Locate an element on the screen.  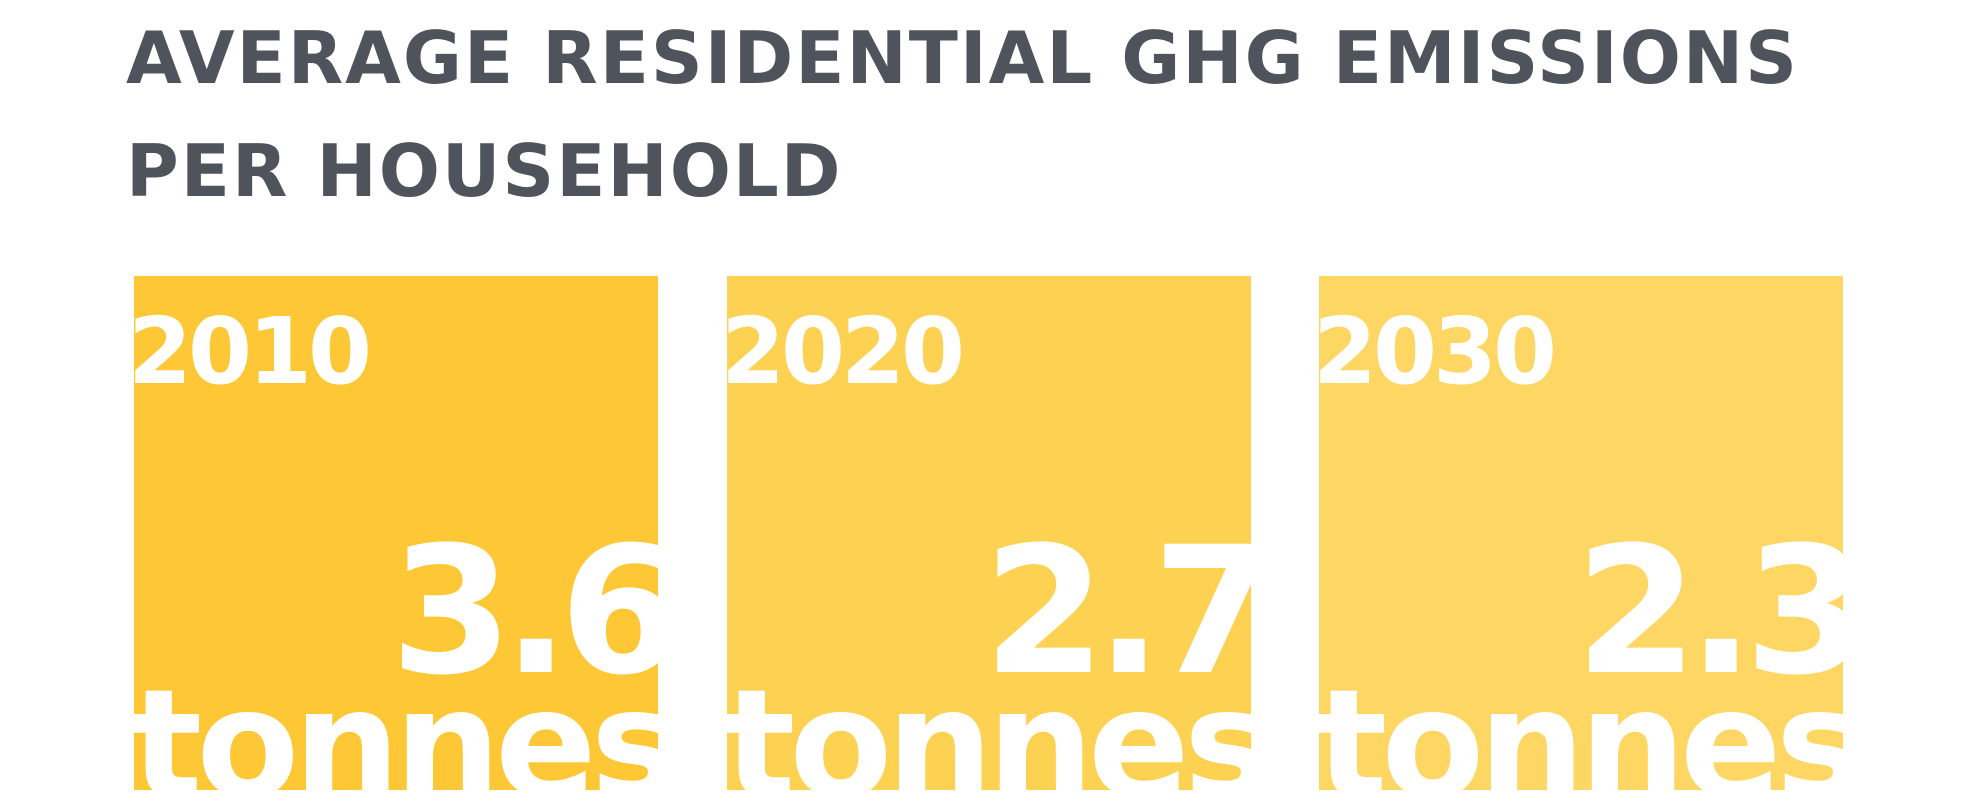
year-label: 2030 is located at coordinates (1438, 351).